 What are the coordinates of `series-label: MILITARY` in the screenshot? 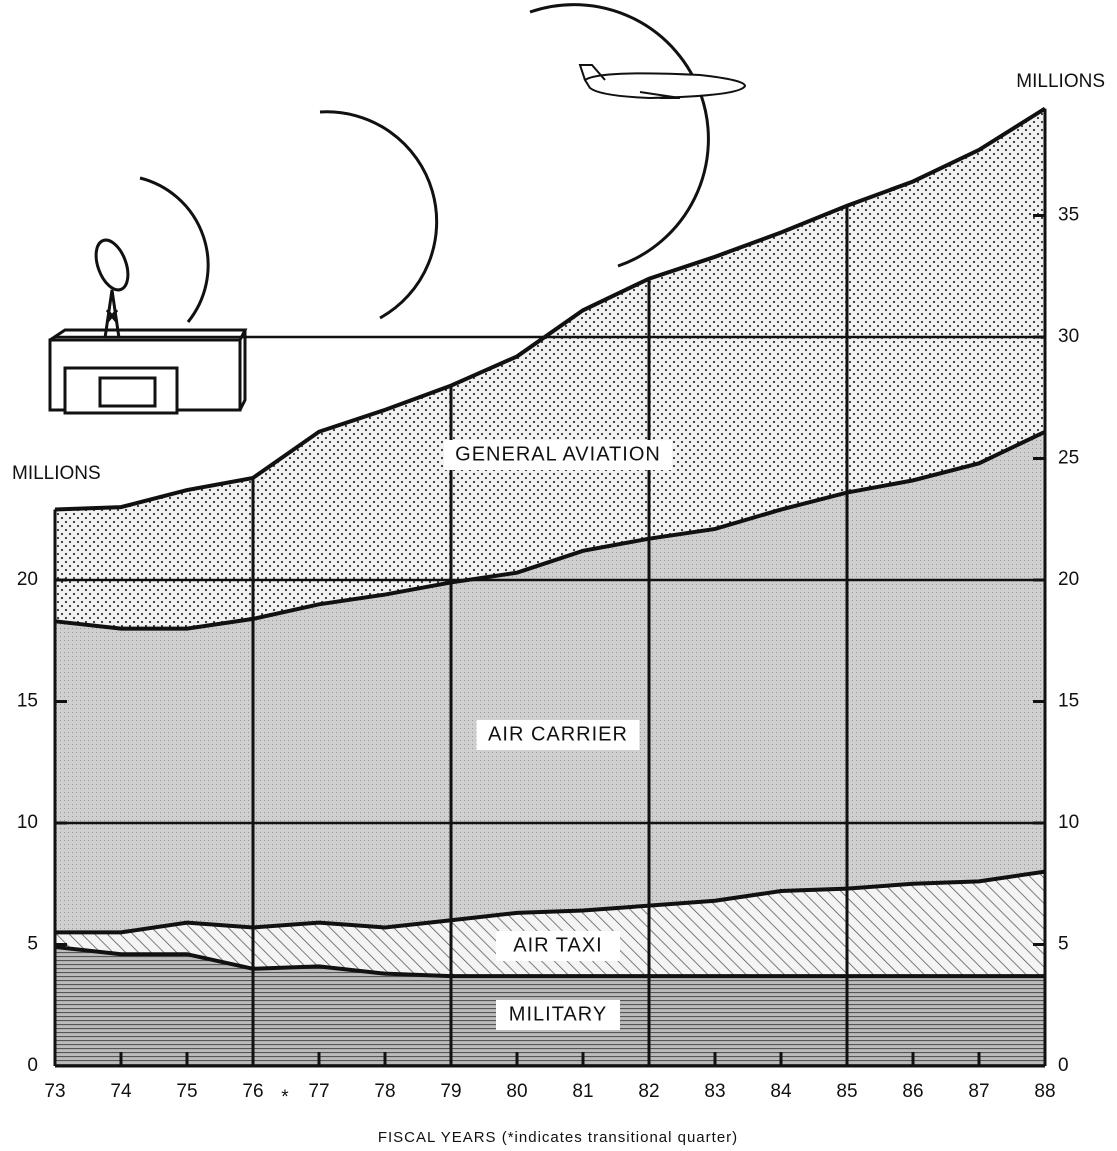 It's located at (558, 1014).